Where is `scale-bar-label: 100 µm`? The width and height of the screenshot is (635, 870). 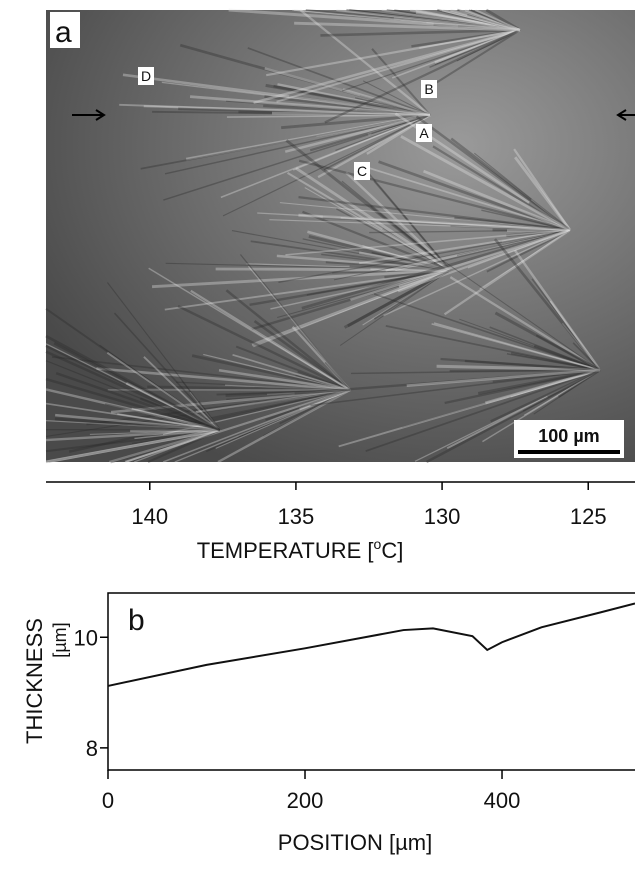
scale-bar-label: 100 µm is located at coordinates (568, 436).